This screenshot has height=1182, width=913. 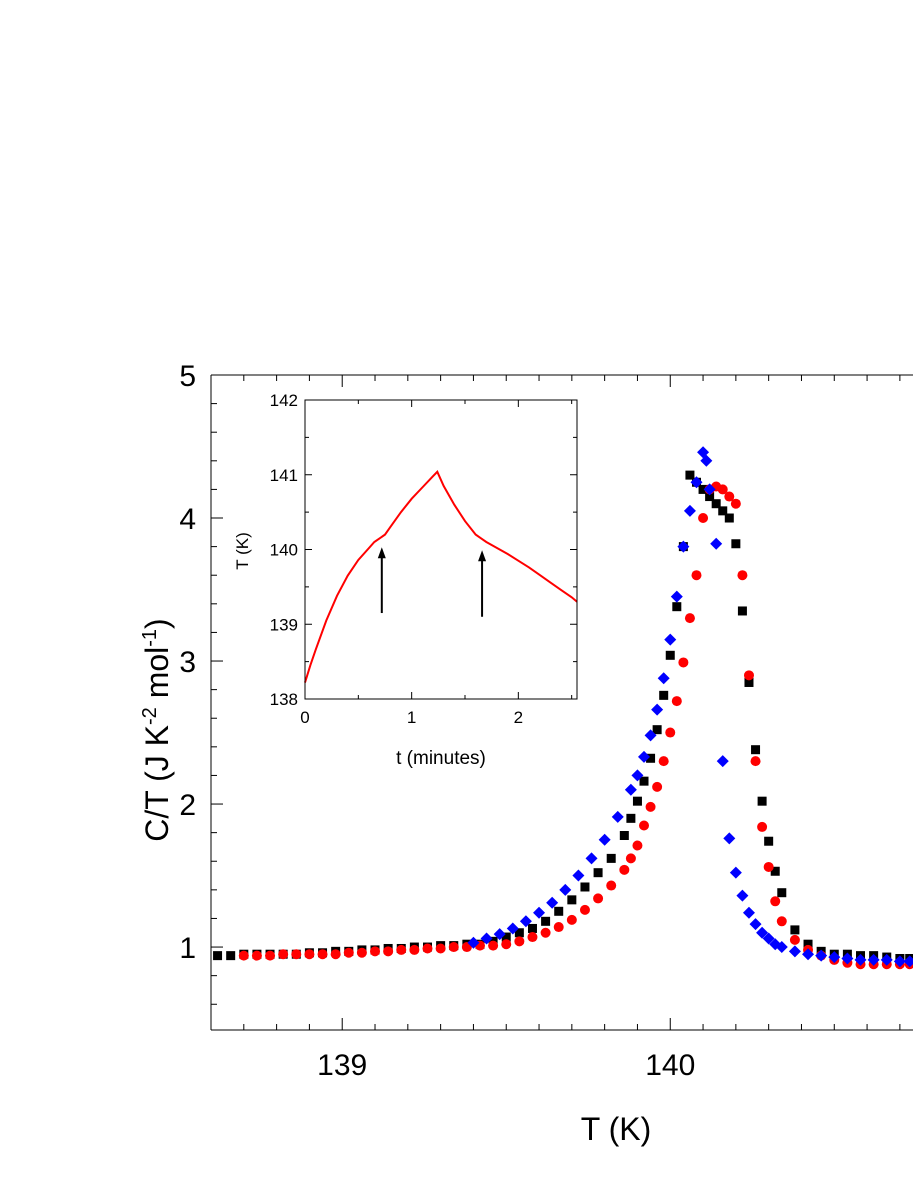 I want to click on x-tick-label: 140, so click(x=670, y=1065).